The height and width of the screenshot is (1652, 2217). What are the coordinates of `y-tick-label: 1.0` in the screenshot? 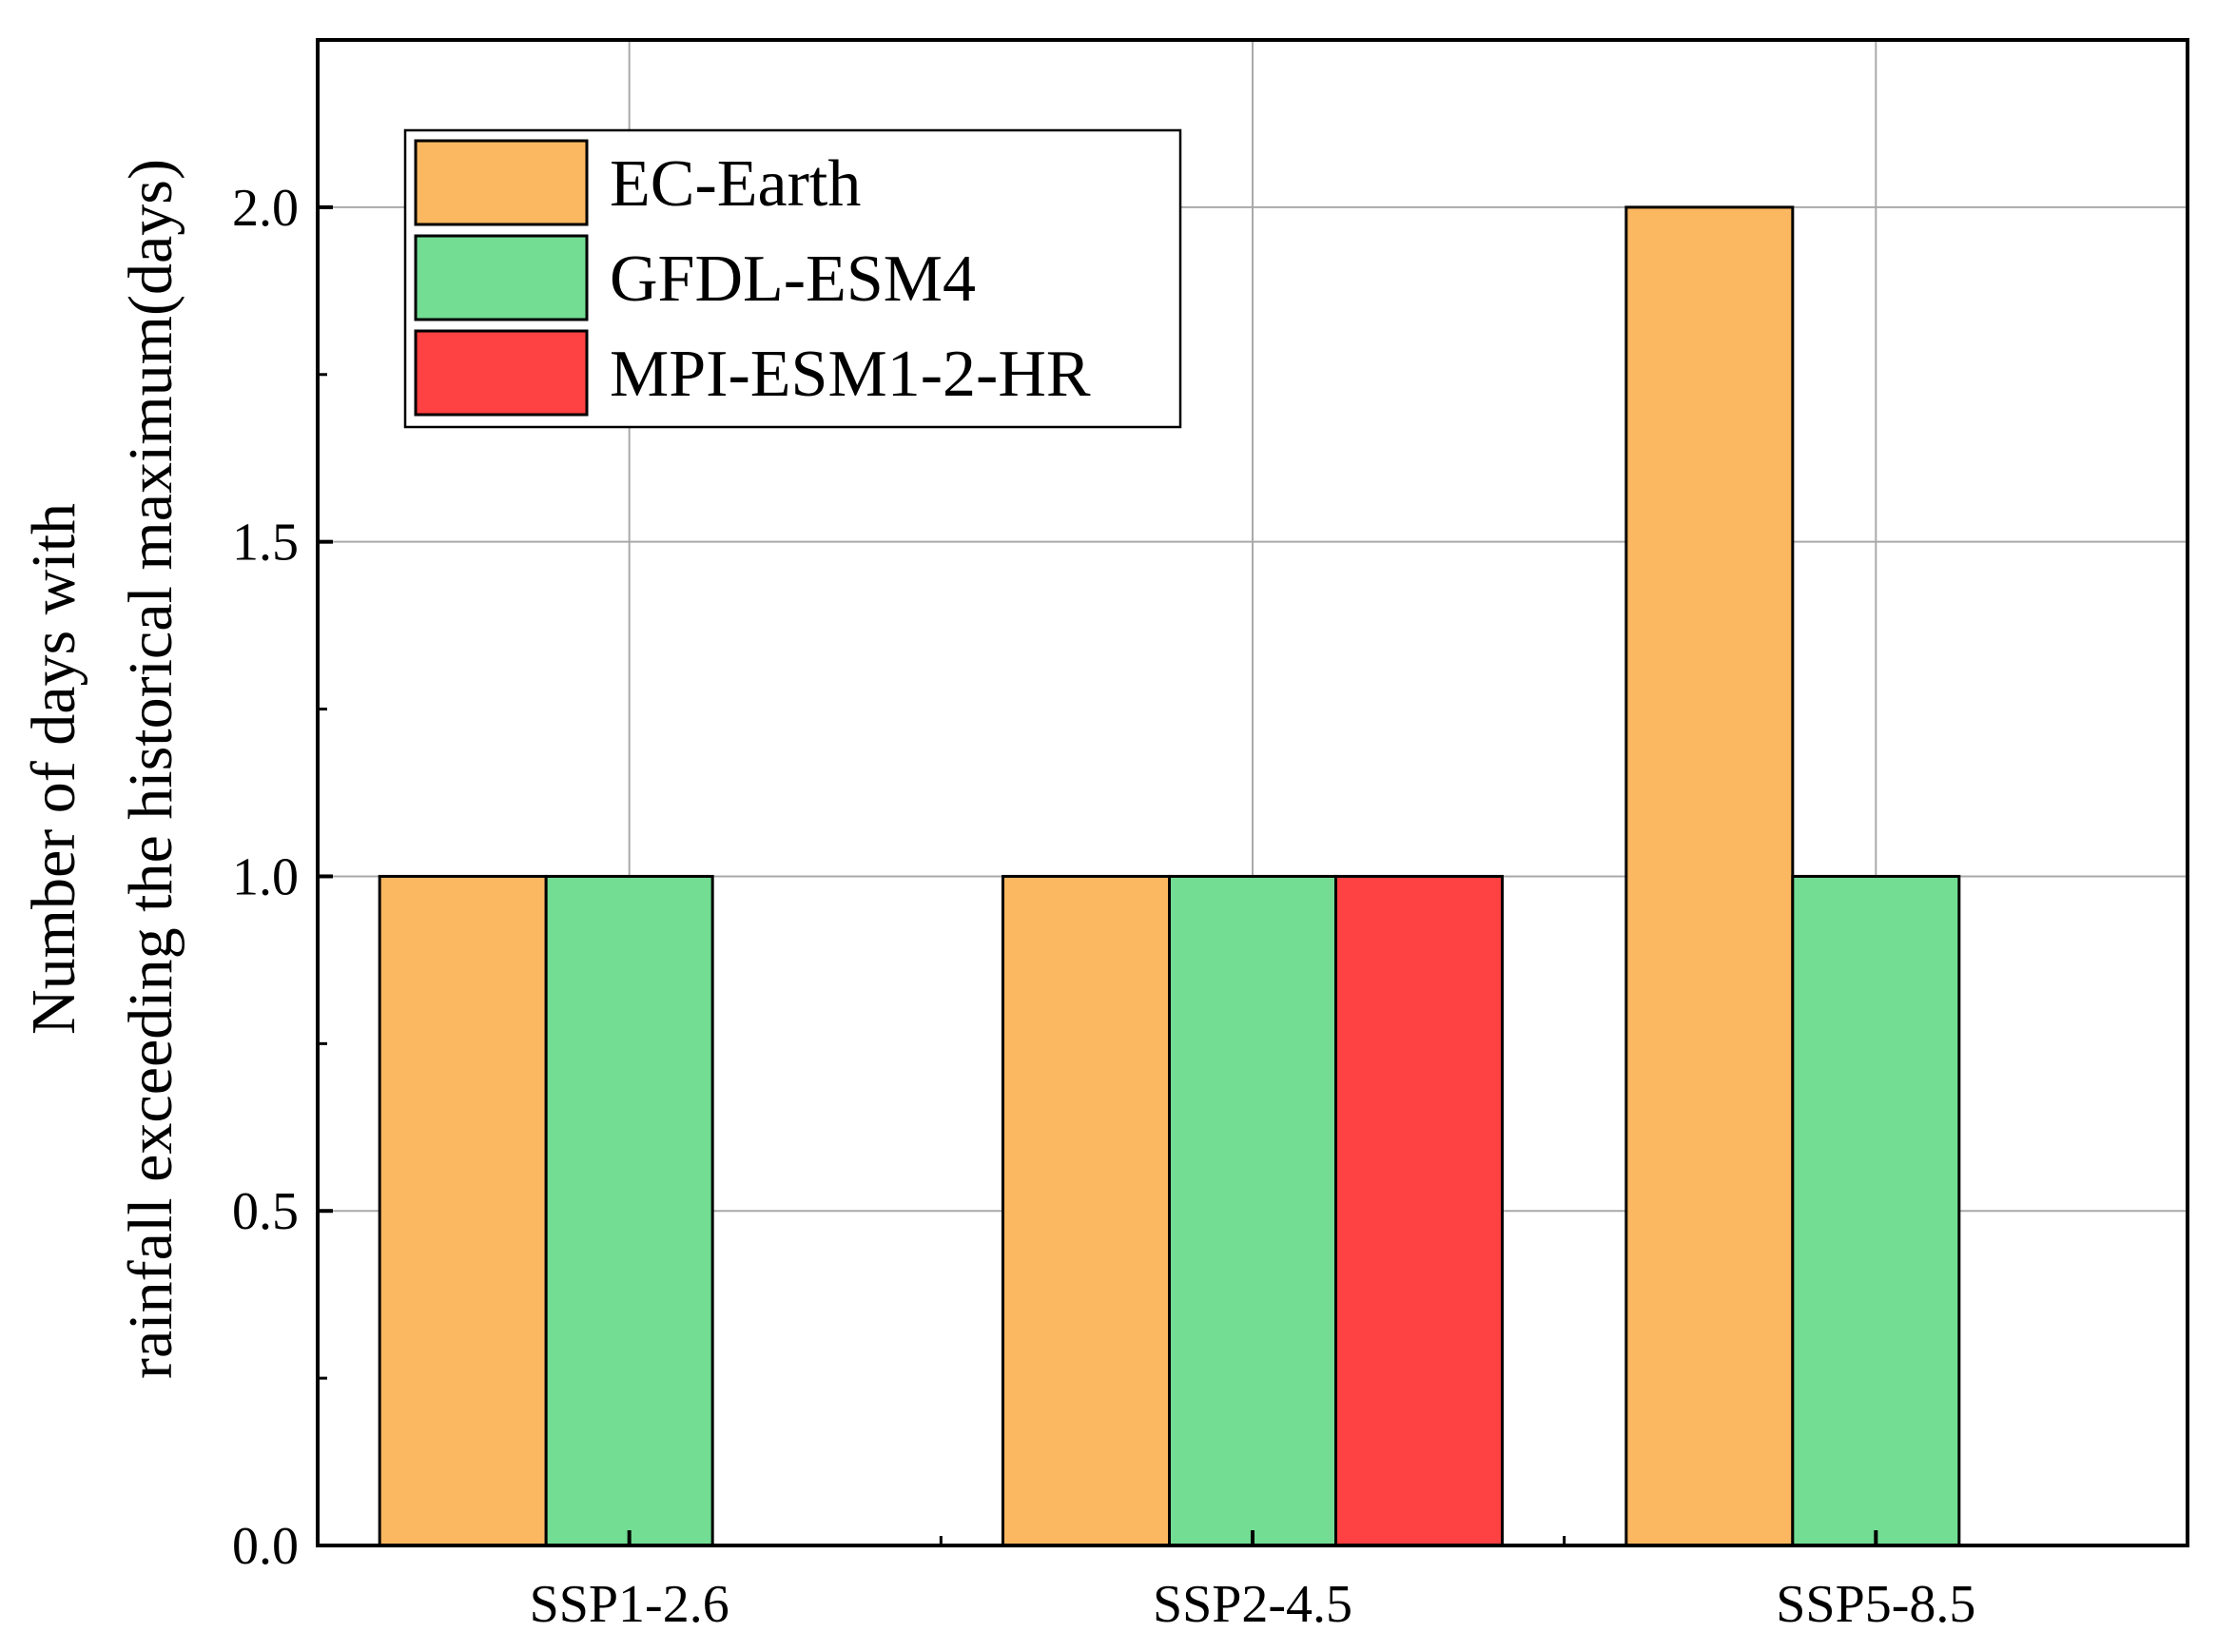 It's located at (265, 876).